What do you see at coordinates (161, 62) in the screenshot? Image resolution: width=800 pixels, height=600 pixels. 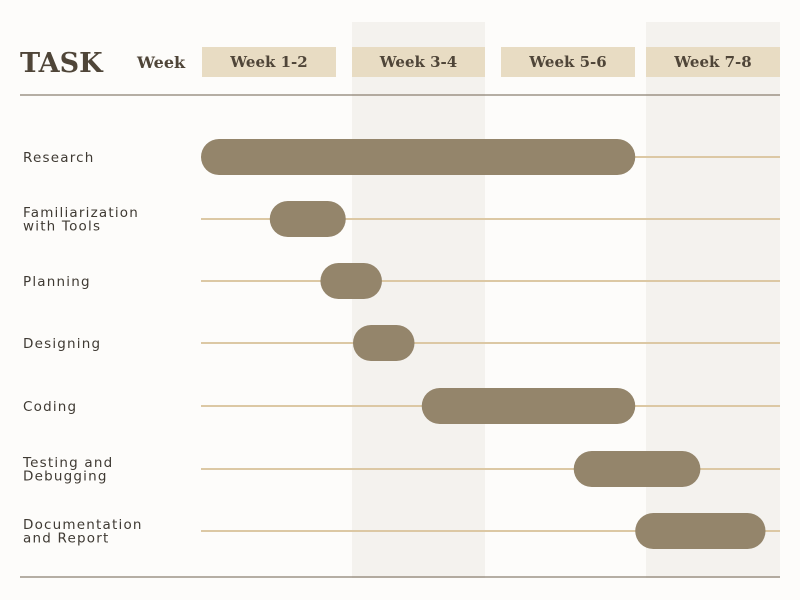 I see `week-label: Week` at bounding box center [161, 62].